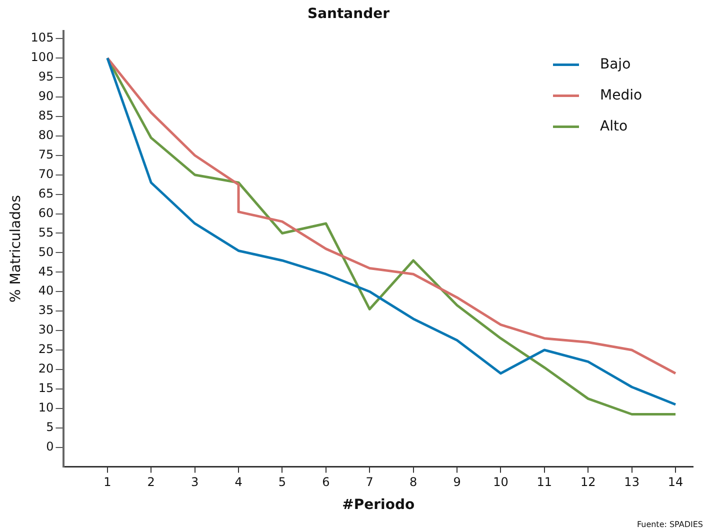 The height and width of the screenshot is (532, 707). Describe the element at coordinates (500, 482) in the screenshot. I see `x-tick-label: 10` at that location.